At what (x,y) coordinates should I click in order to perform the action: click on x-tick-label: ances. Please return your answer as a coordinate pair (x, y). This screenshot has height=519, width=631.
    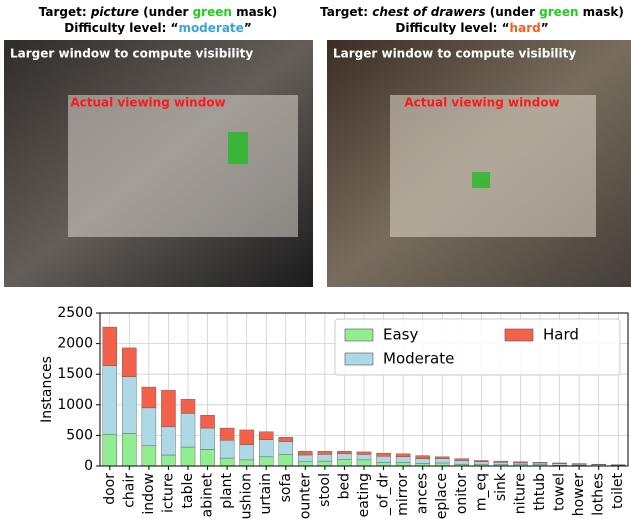
    Looking at the image, I should click on (423, 493).